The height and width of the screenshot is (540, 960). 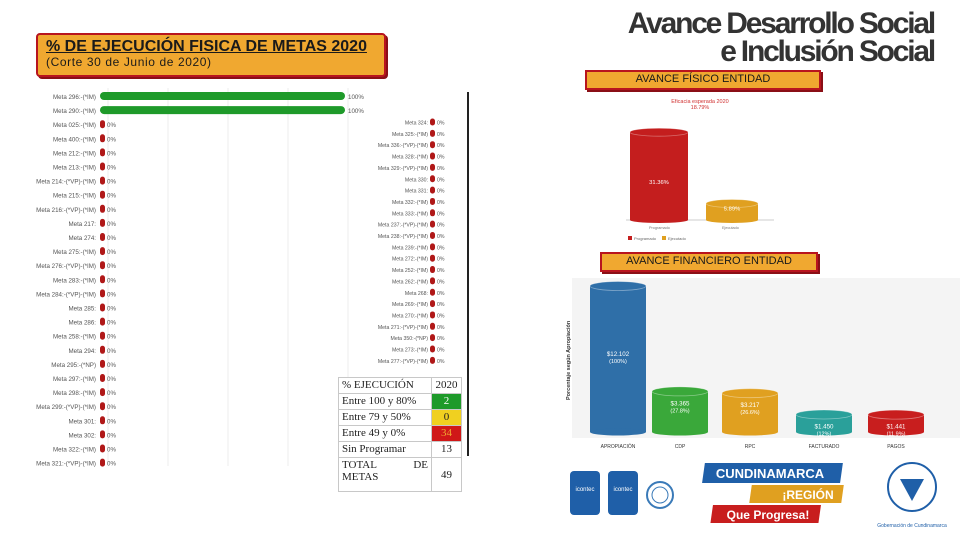 What do you see at coordinates (659, 183) in the screenshot?
I see `fisico-value-label: 31.36%` at bounding box center [659, 183].